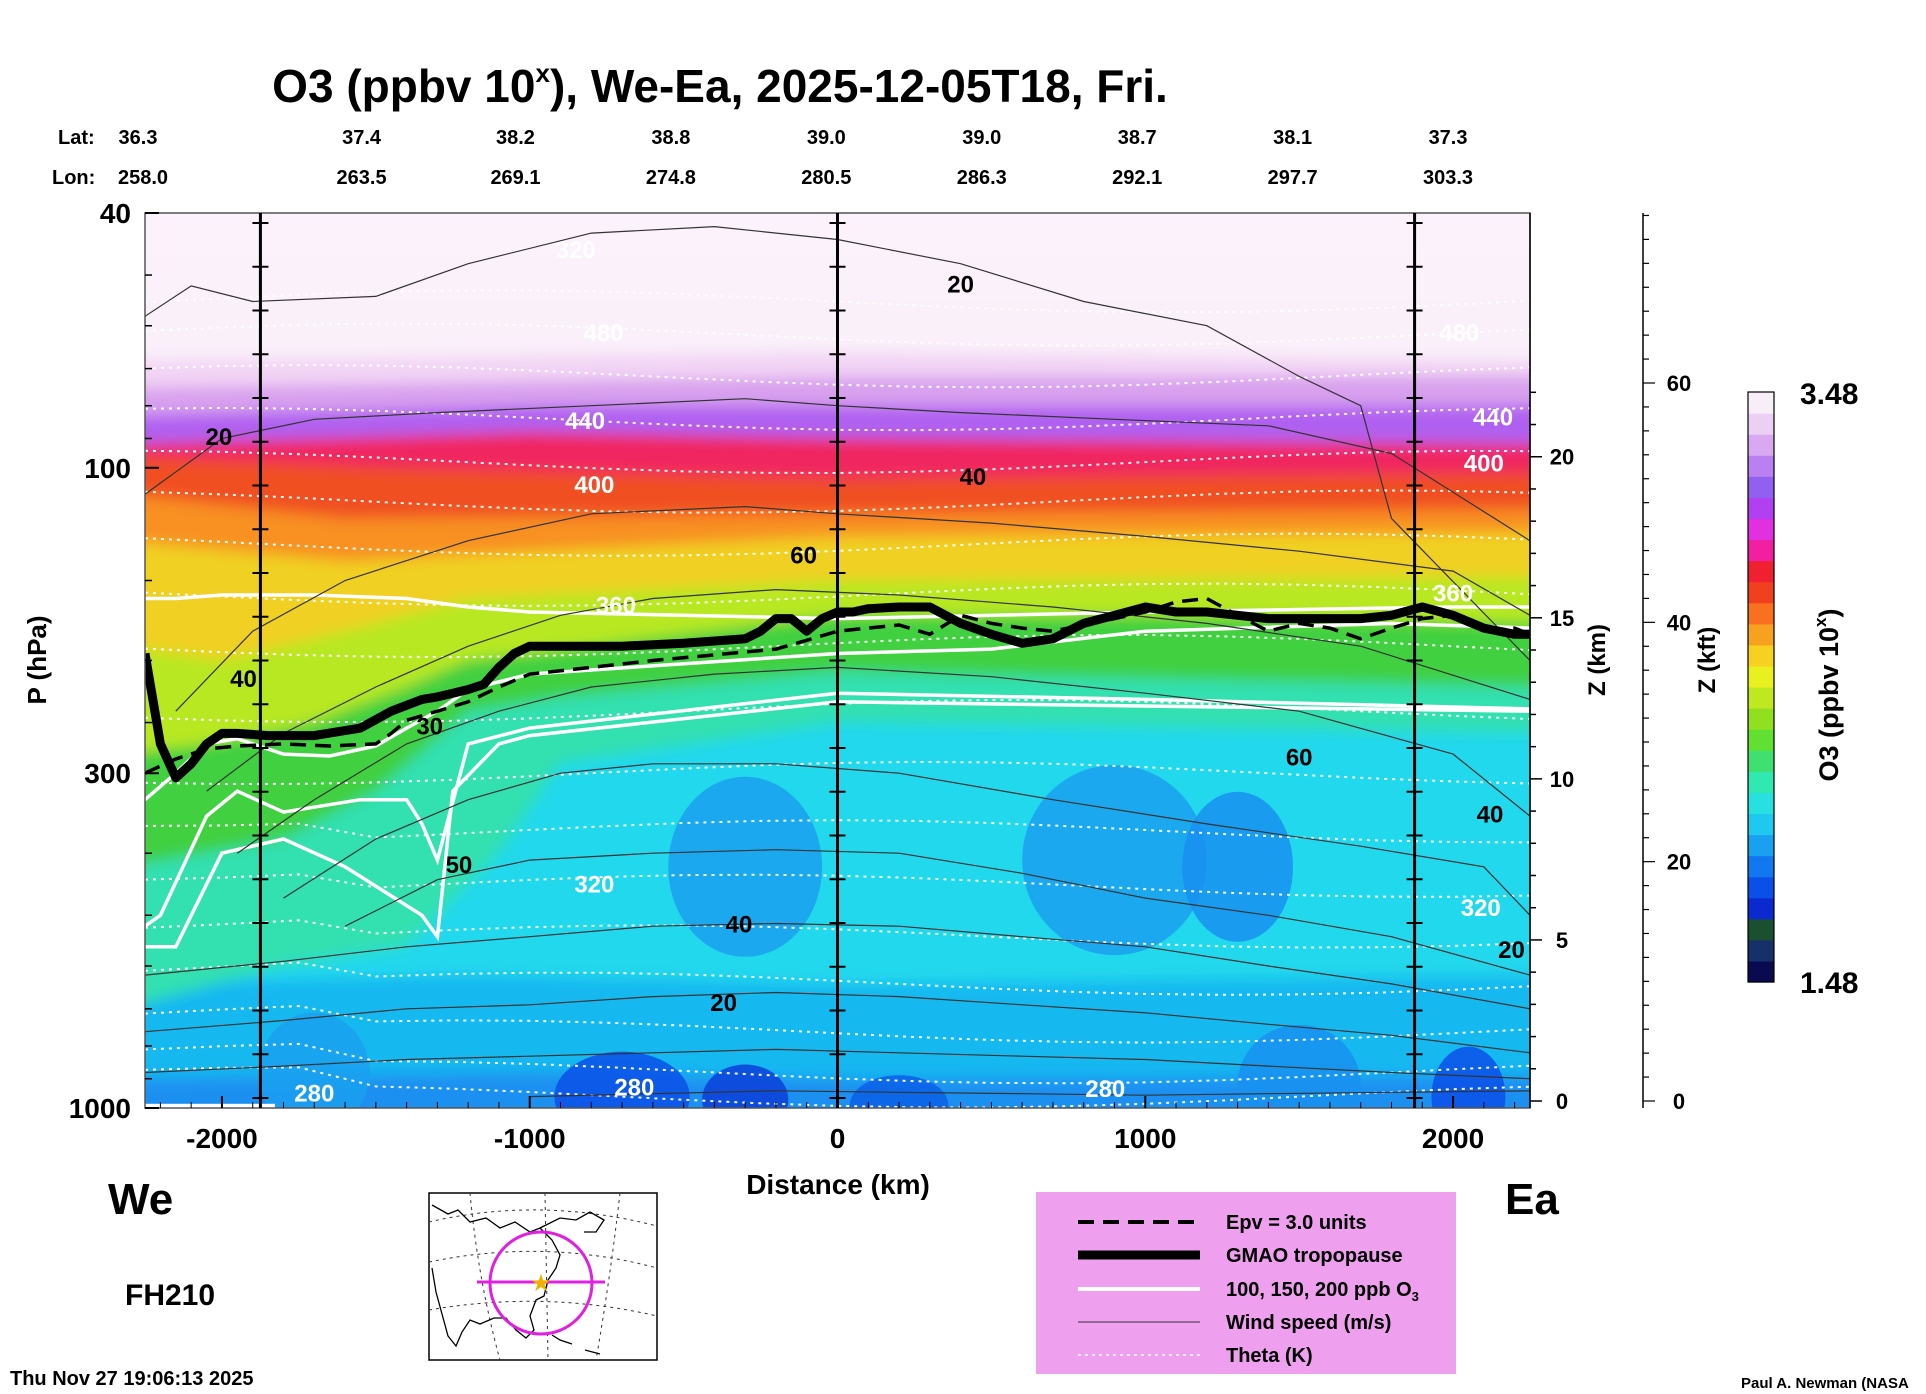  What do you see at coordinates (1827, 694) in the screenshot?
I see `colorbar-title: O3 (ppbv 10x)` at bounding box center [1827, 694].